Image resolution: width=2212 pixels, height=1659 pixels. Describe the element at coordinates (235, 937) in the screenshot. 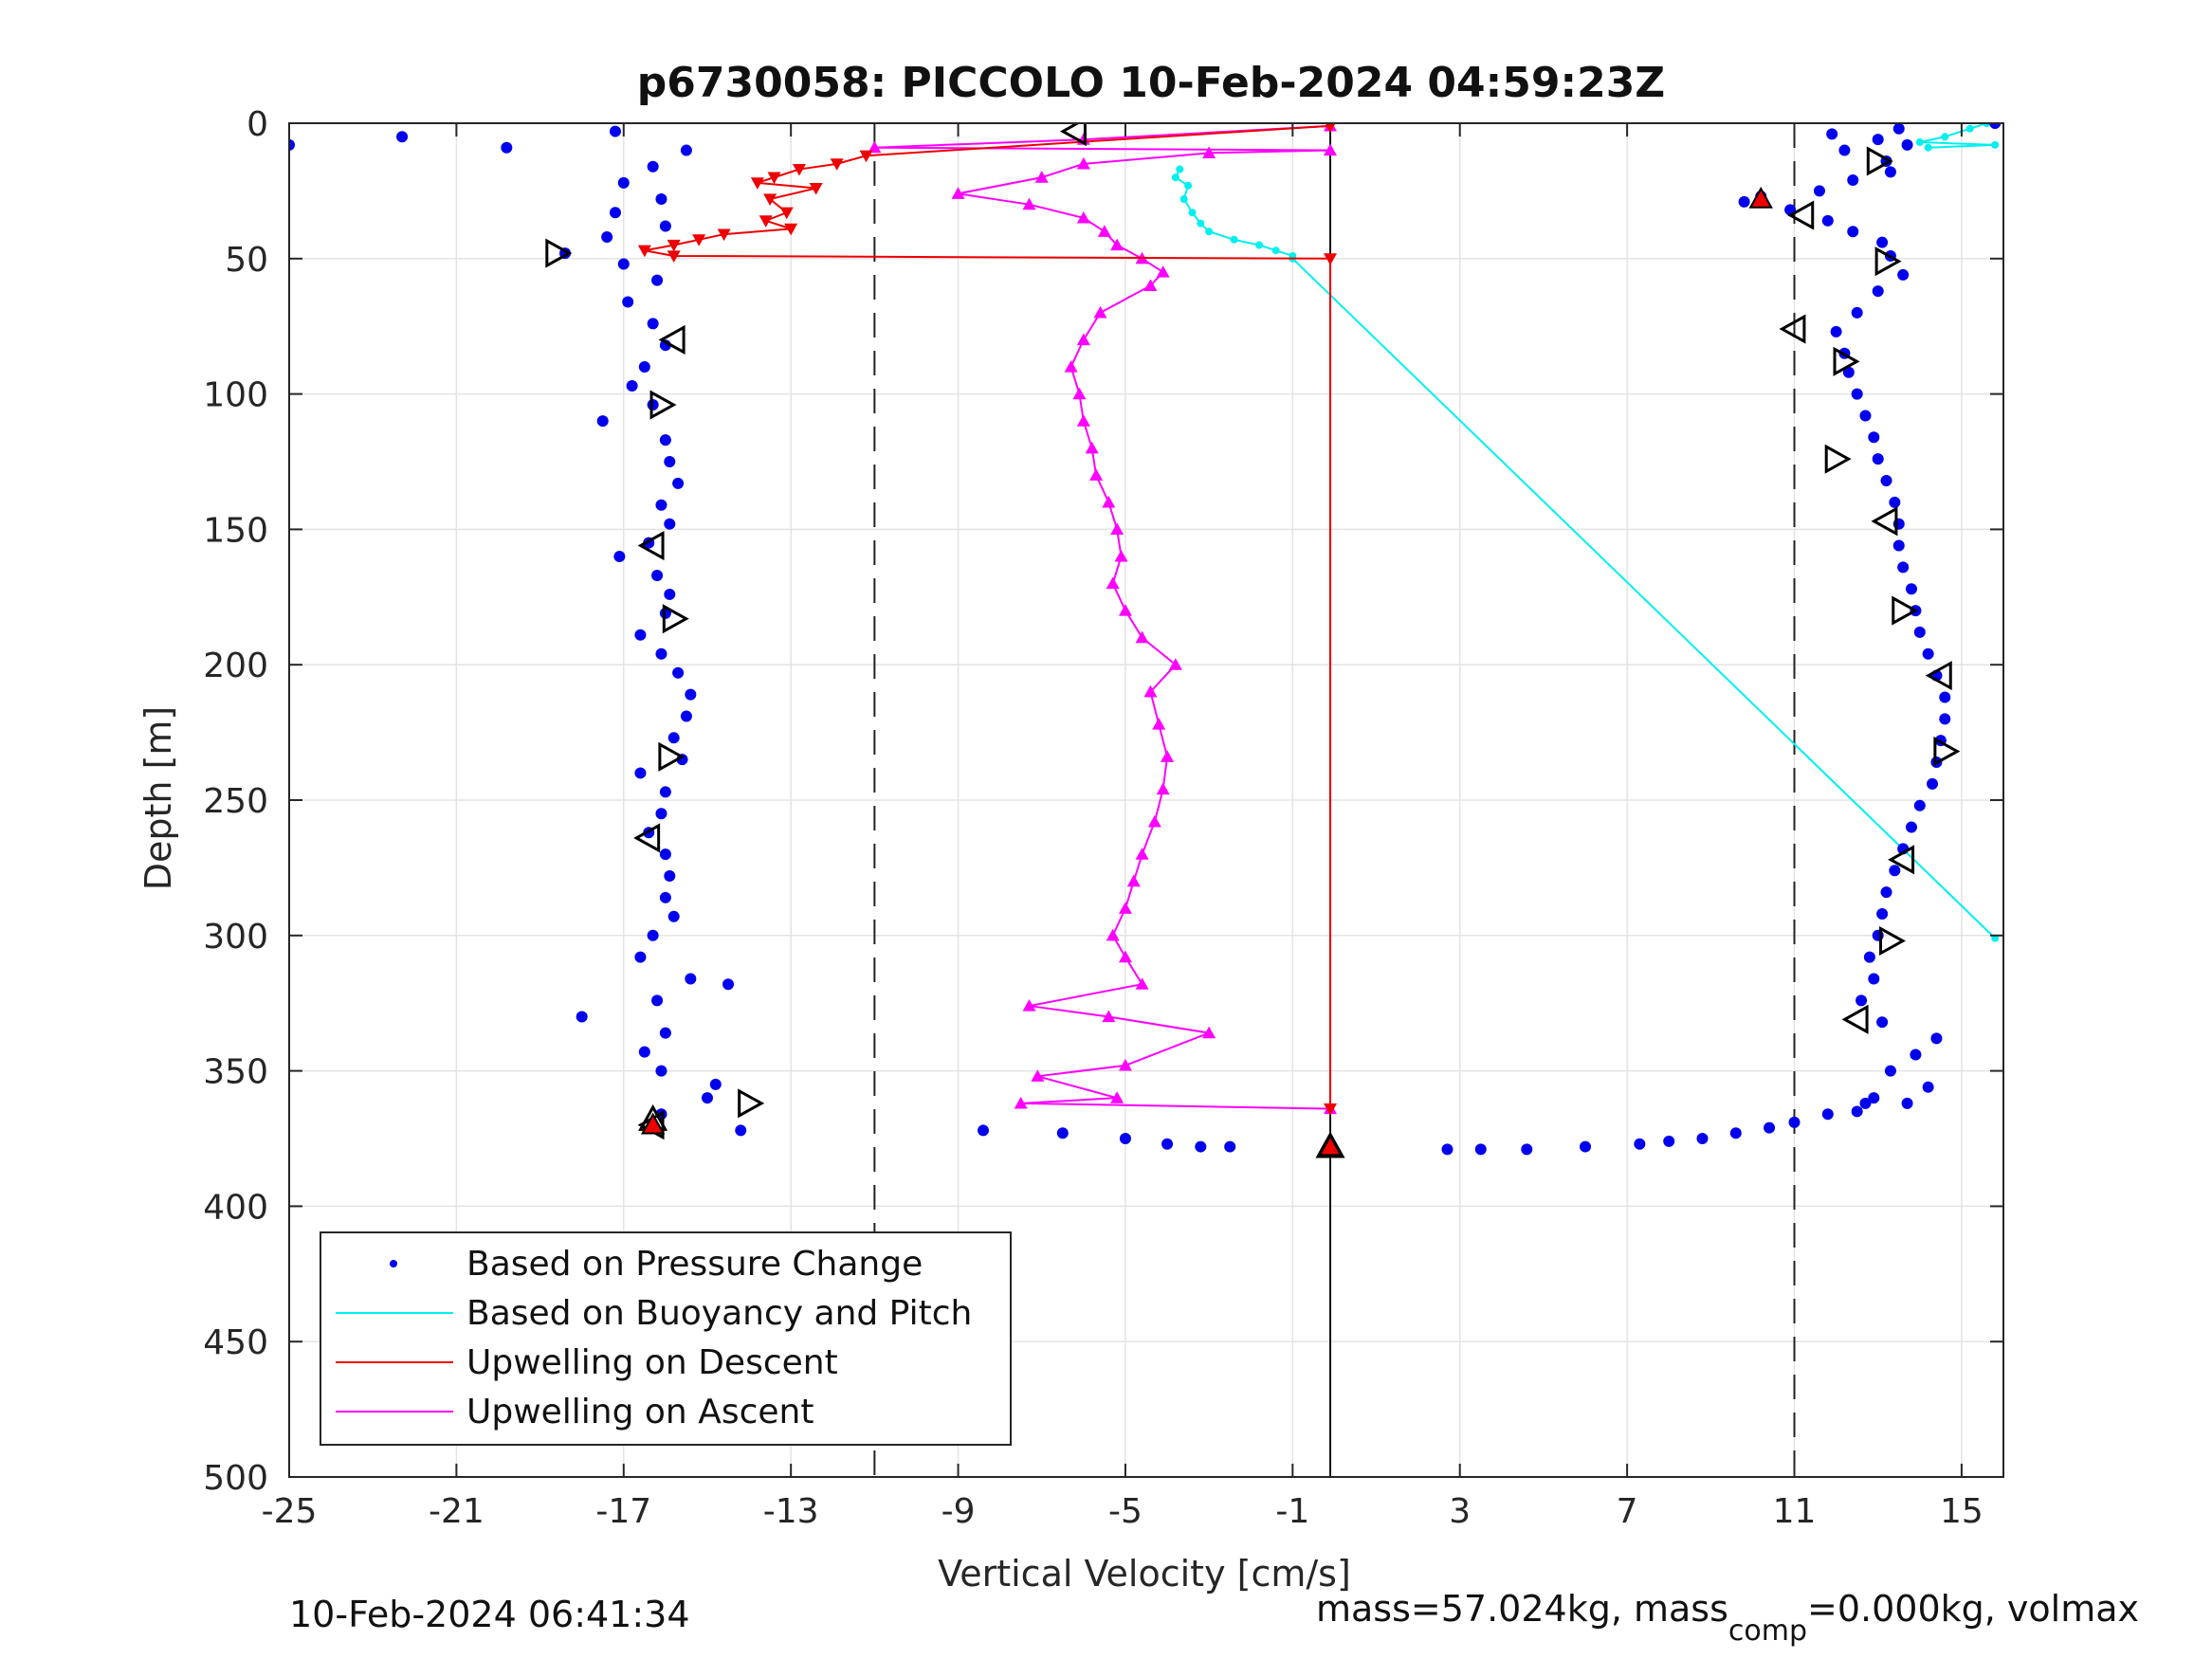

I see `y-tick-label: 300` at that location.